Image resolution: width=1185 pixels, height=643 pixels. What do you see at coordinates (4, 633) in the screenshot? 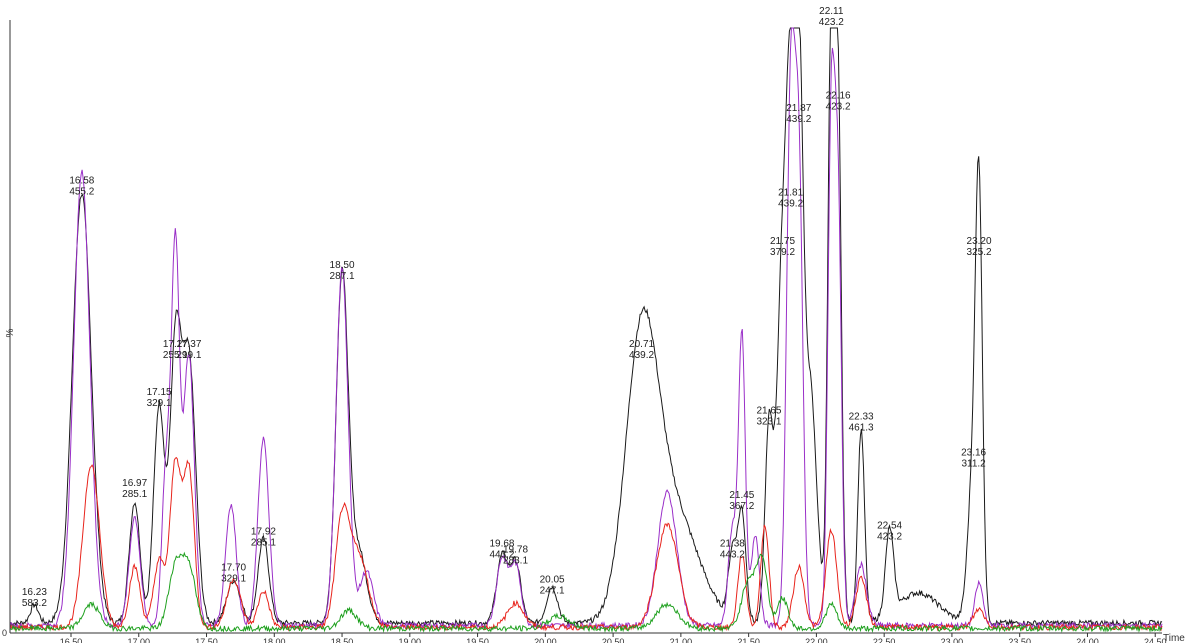
I see `y-axis-zero-label: 0` at bounding box center [4, 633].